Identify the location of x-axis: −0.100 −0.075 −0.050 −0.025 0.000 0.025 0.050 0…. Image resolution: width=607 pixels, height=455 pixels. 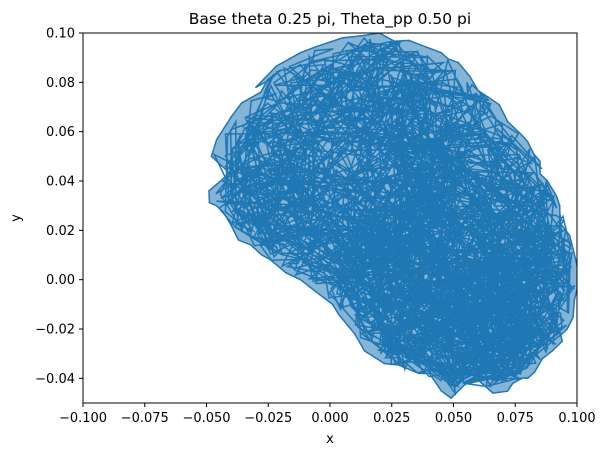
(327, 414).